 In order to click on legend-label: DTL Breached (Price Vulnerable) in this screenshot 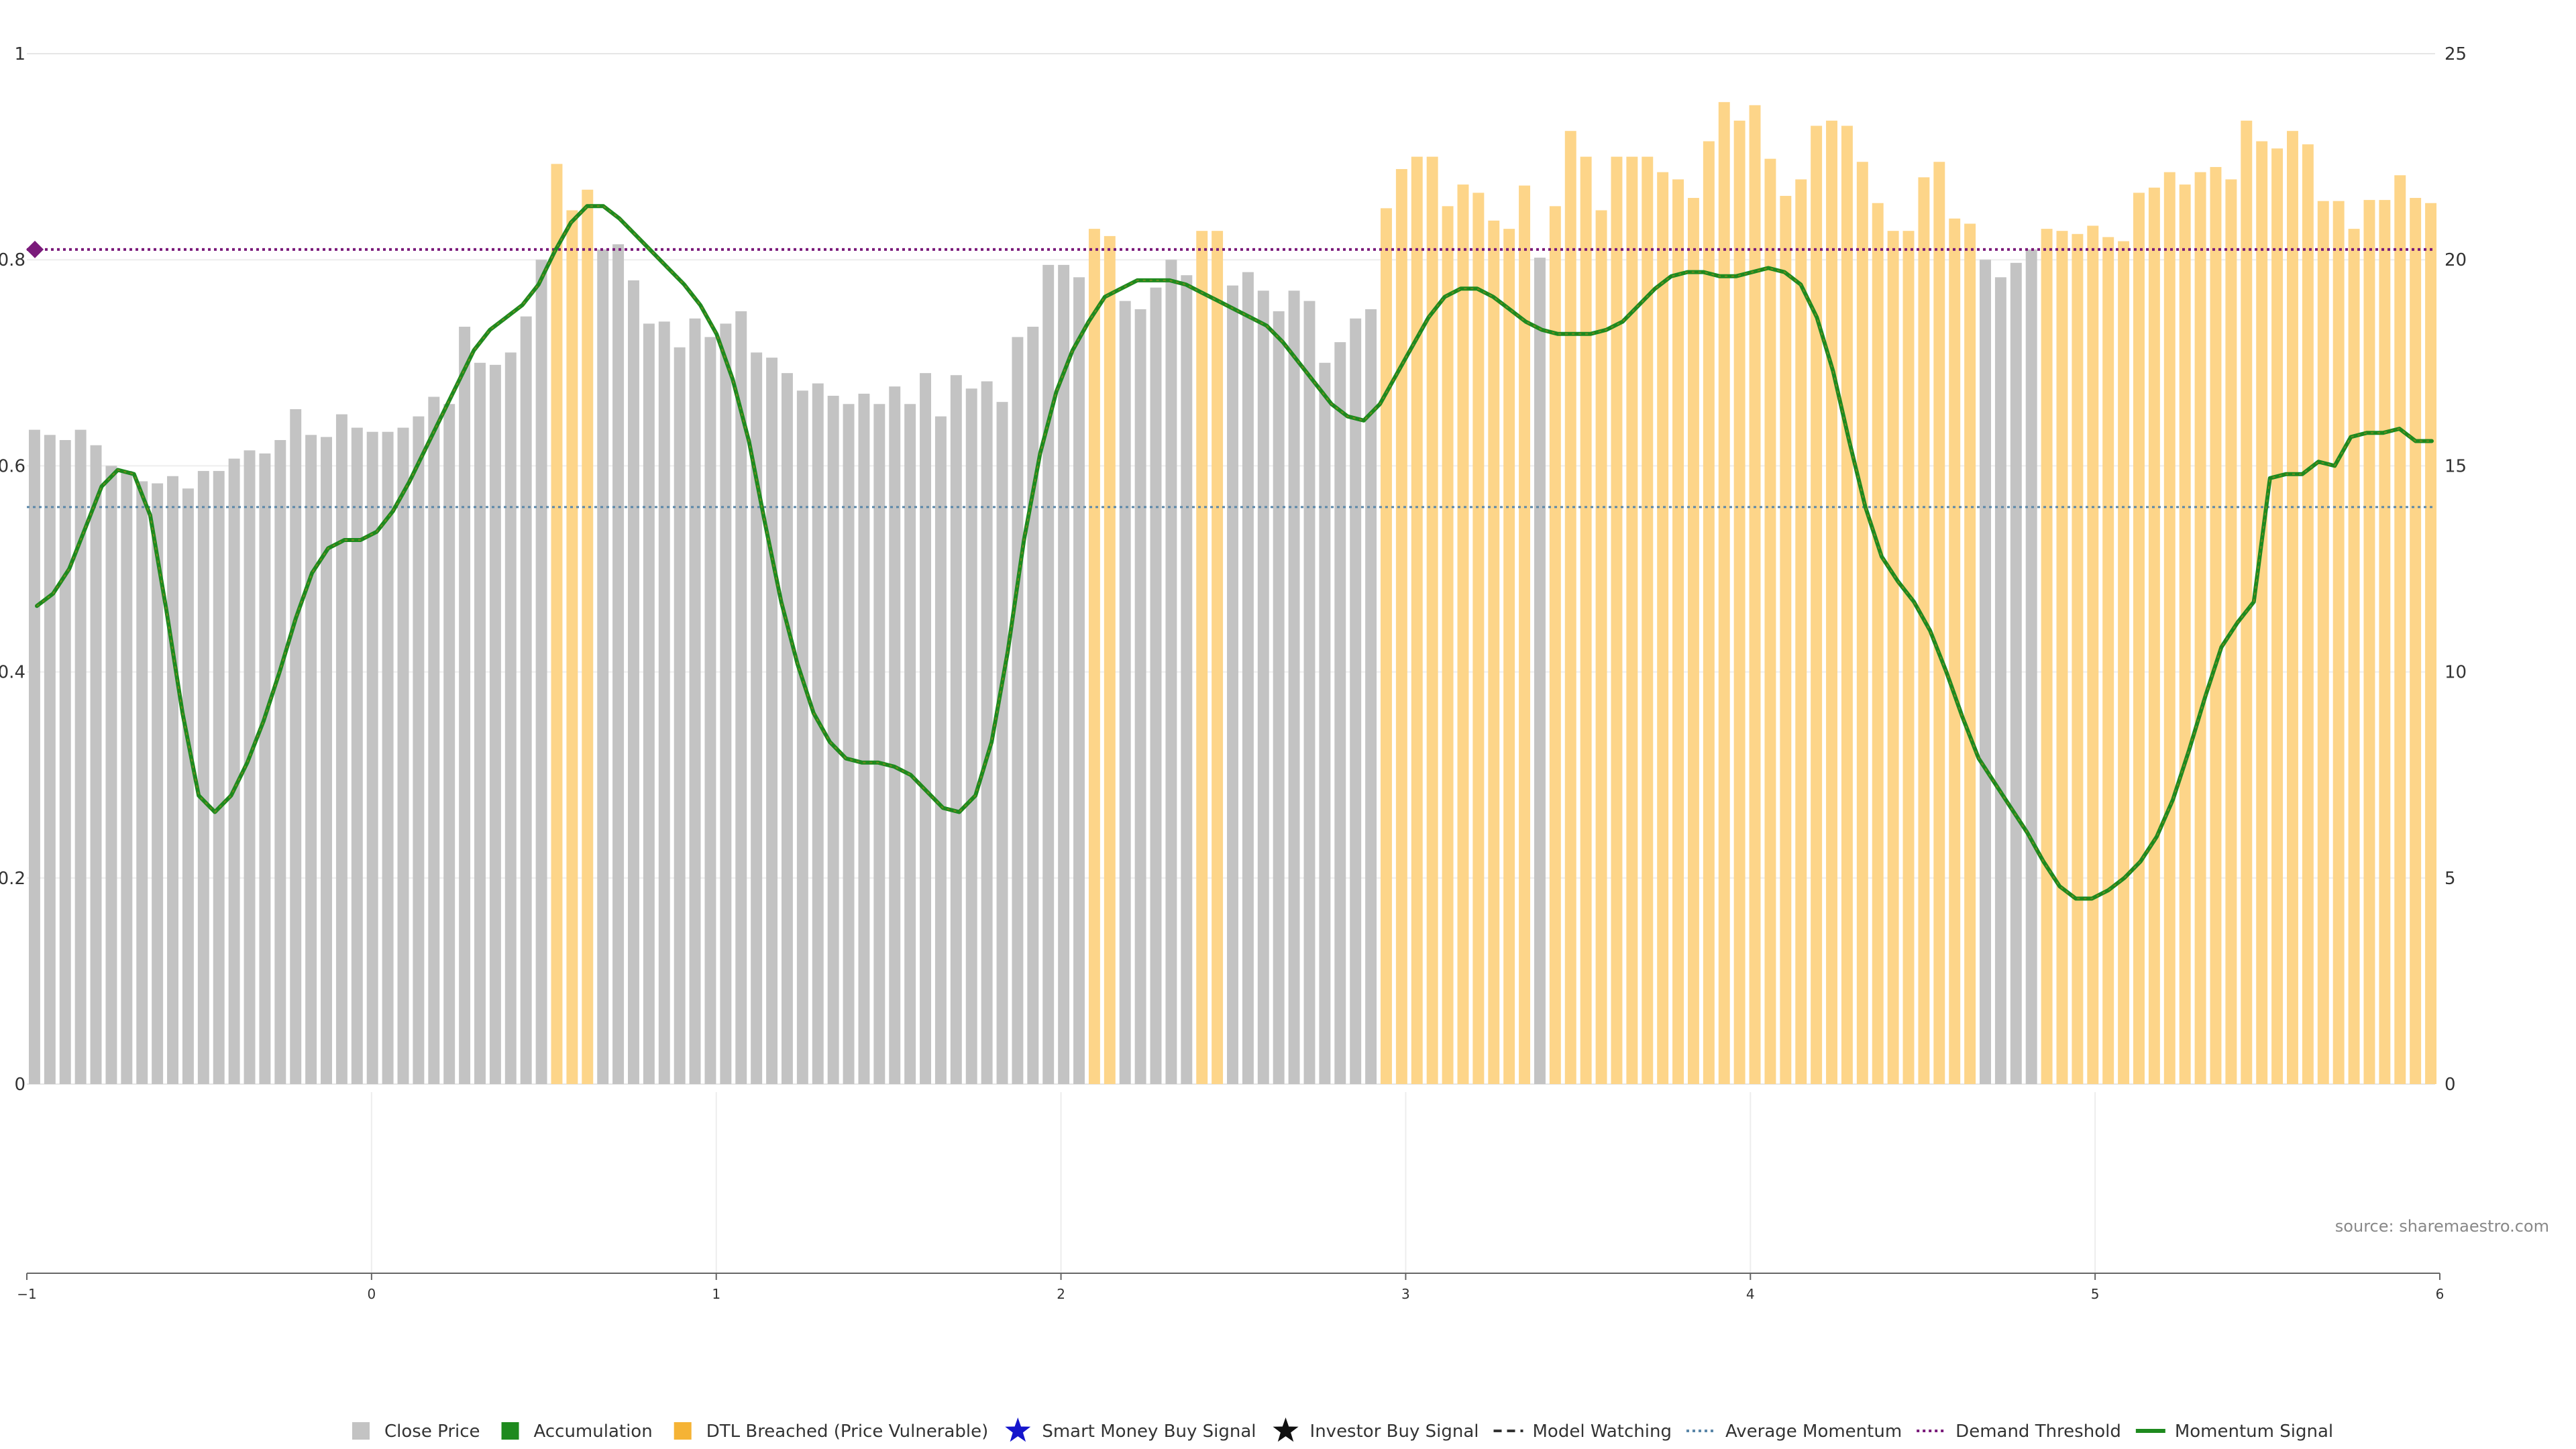, I will do `click(847, 1431)`.